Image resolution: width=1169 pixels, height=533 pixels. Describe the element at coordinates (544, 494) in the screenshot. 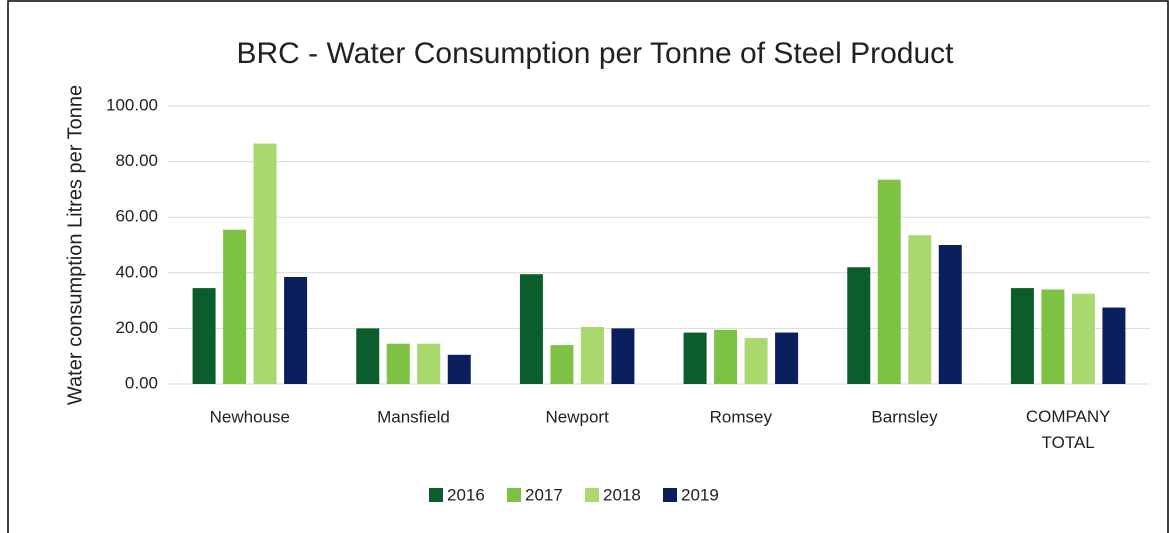

I see `legend-label: 2017` at that location.